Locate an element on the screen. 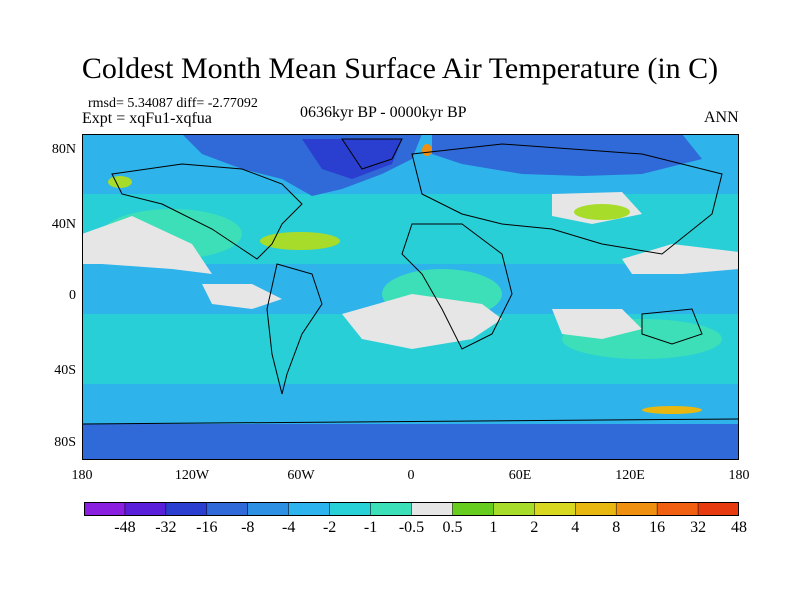 The image size is (800, 600). cold-region-antarctica is located at coordinates (410, 442).